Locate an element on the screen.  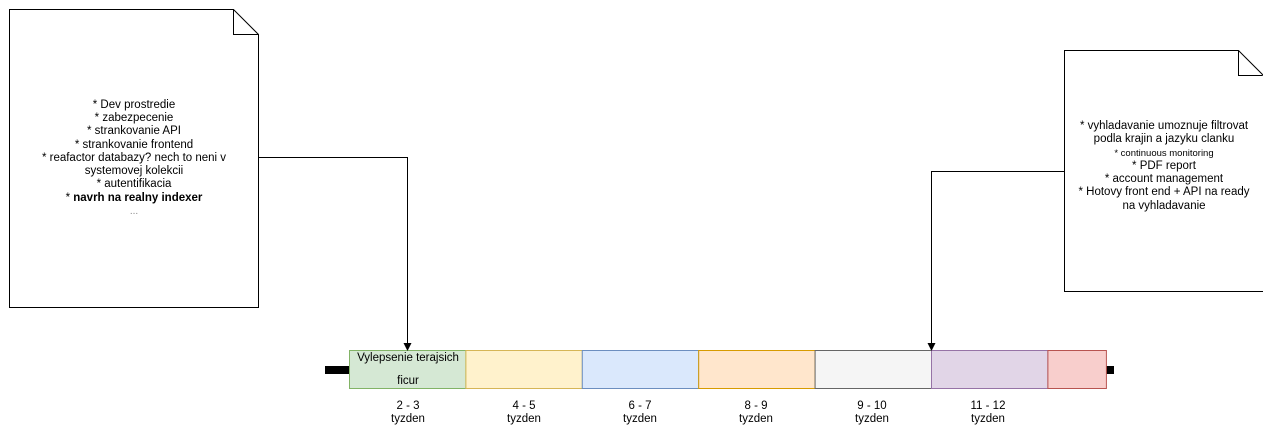
week-range: 11 - 12 is located at coordinates (988, 406).